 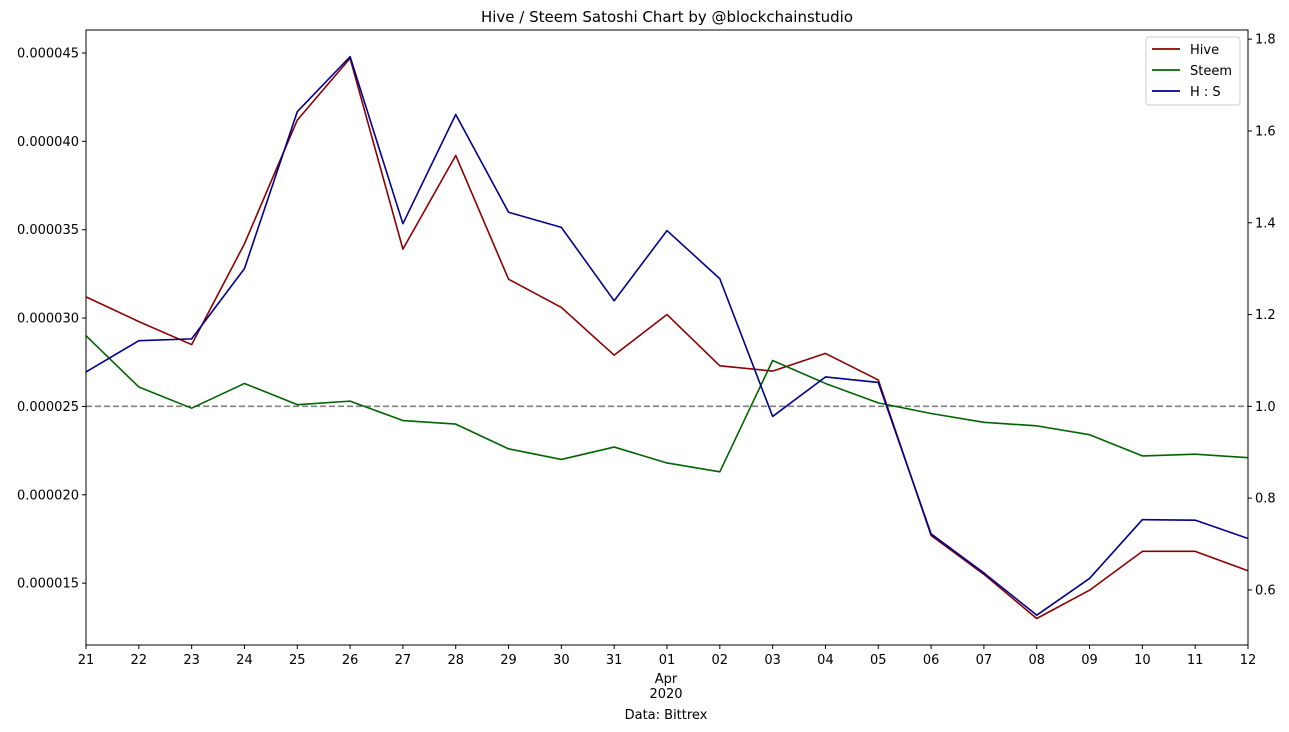 I want to click on y-right-tick-label: 1.6, so click(x=1265, y=131).